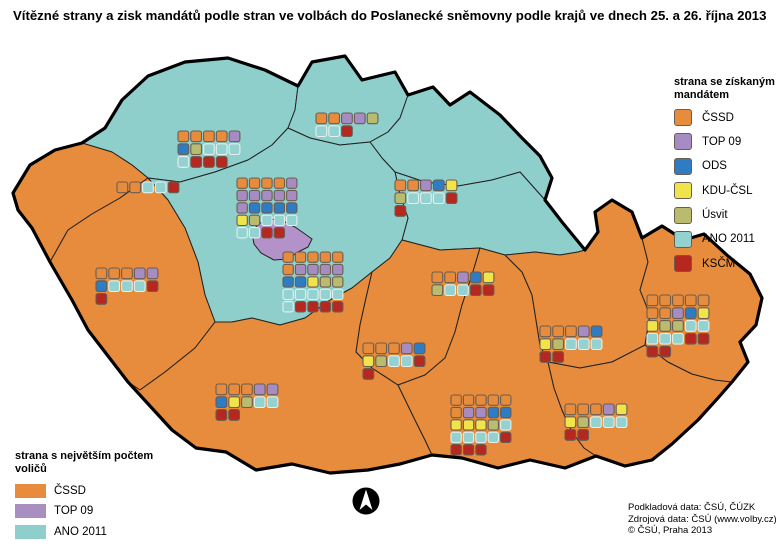 This screenshot has height=551, width=780. I want to click on party-label: ČSSD, so click(718, 117).